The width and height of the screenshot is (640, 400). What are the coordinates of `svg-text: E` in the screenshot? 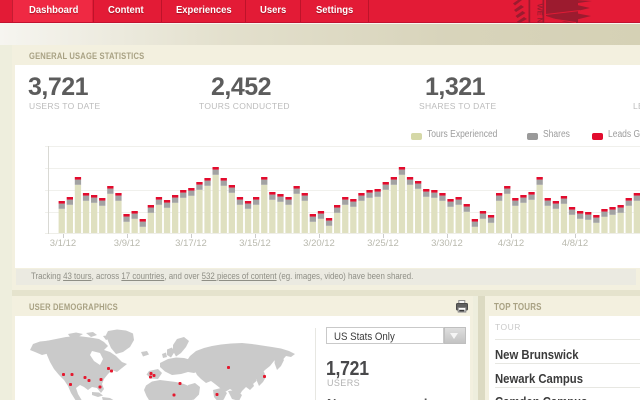 It's located at (540, 13).